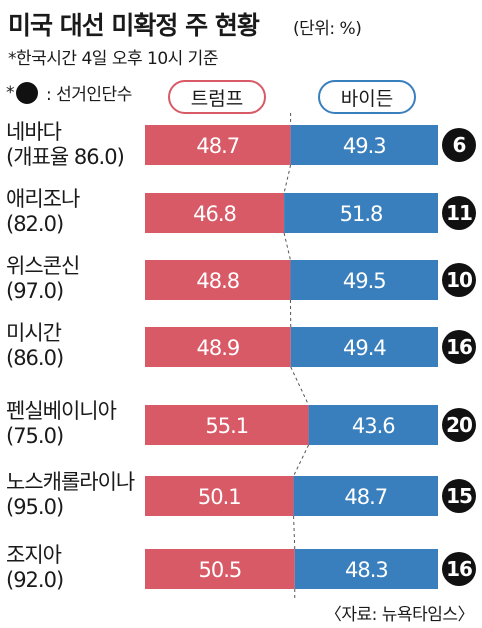 This screenshot has width=482, height=628. I want to click on value-label-trump: 48.7, so click(217, 146).